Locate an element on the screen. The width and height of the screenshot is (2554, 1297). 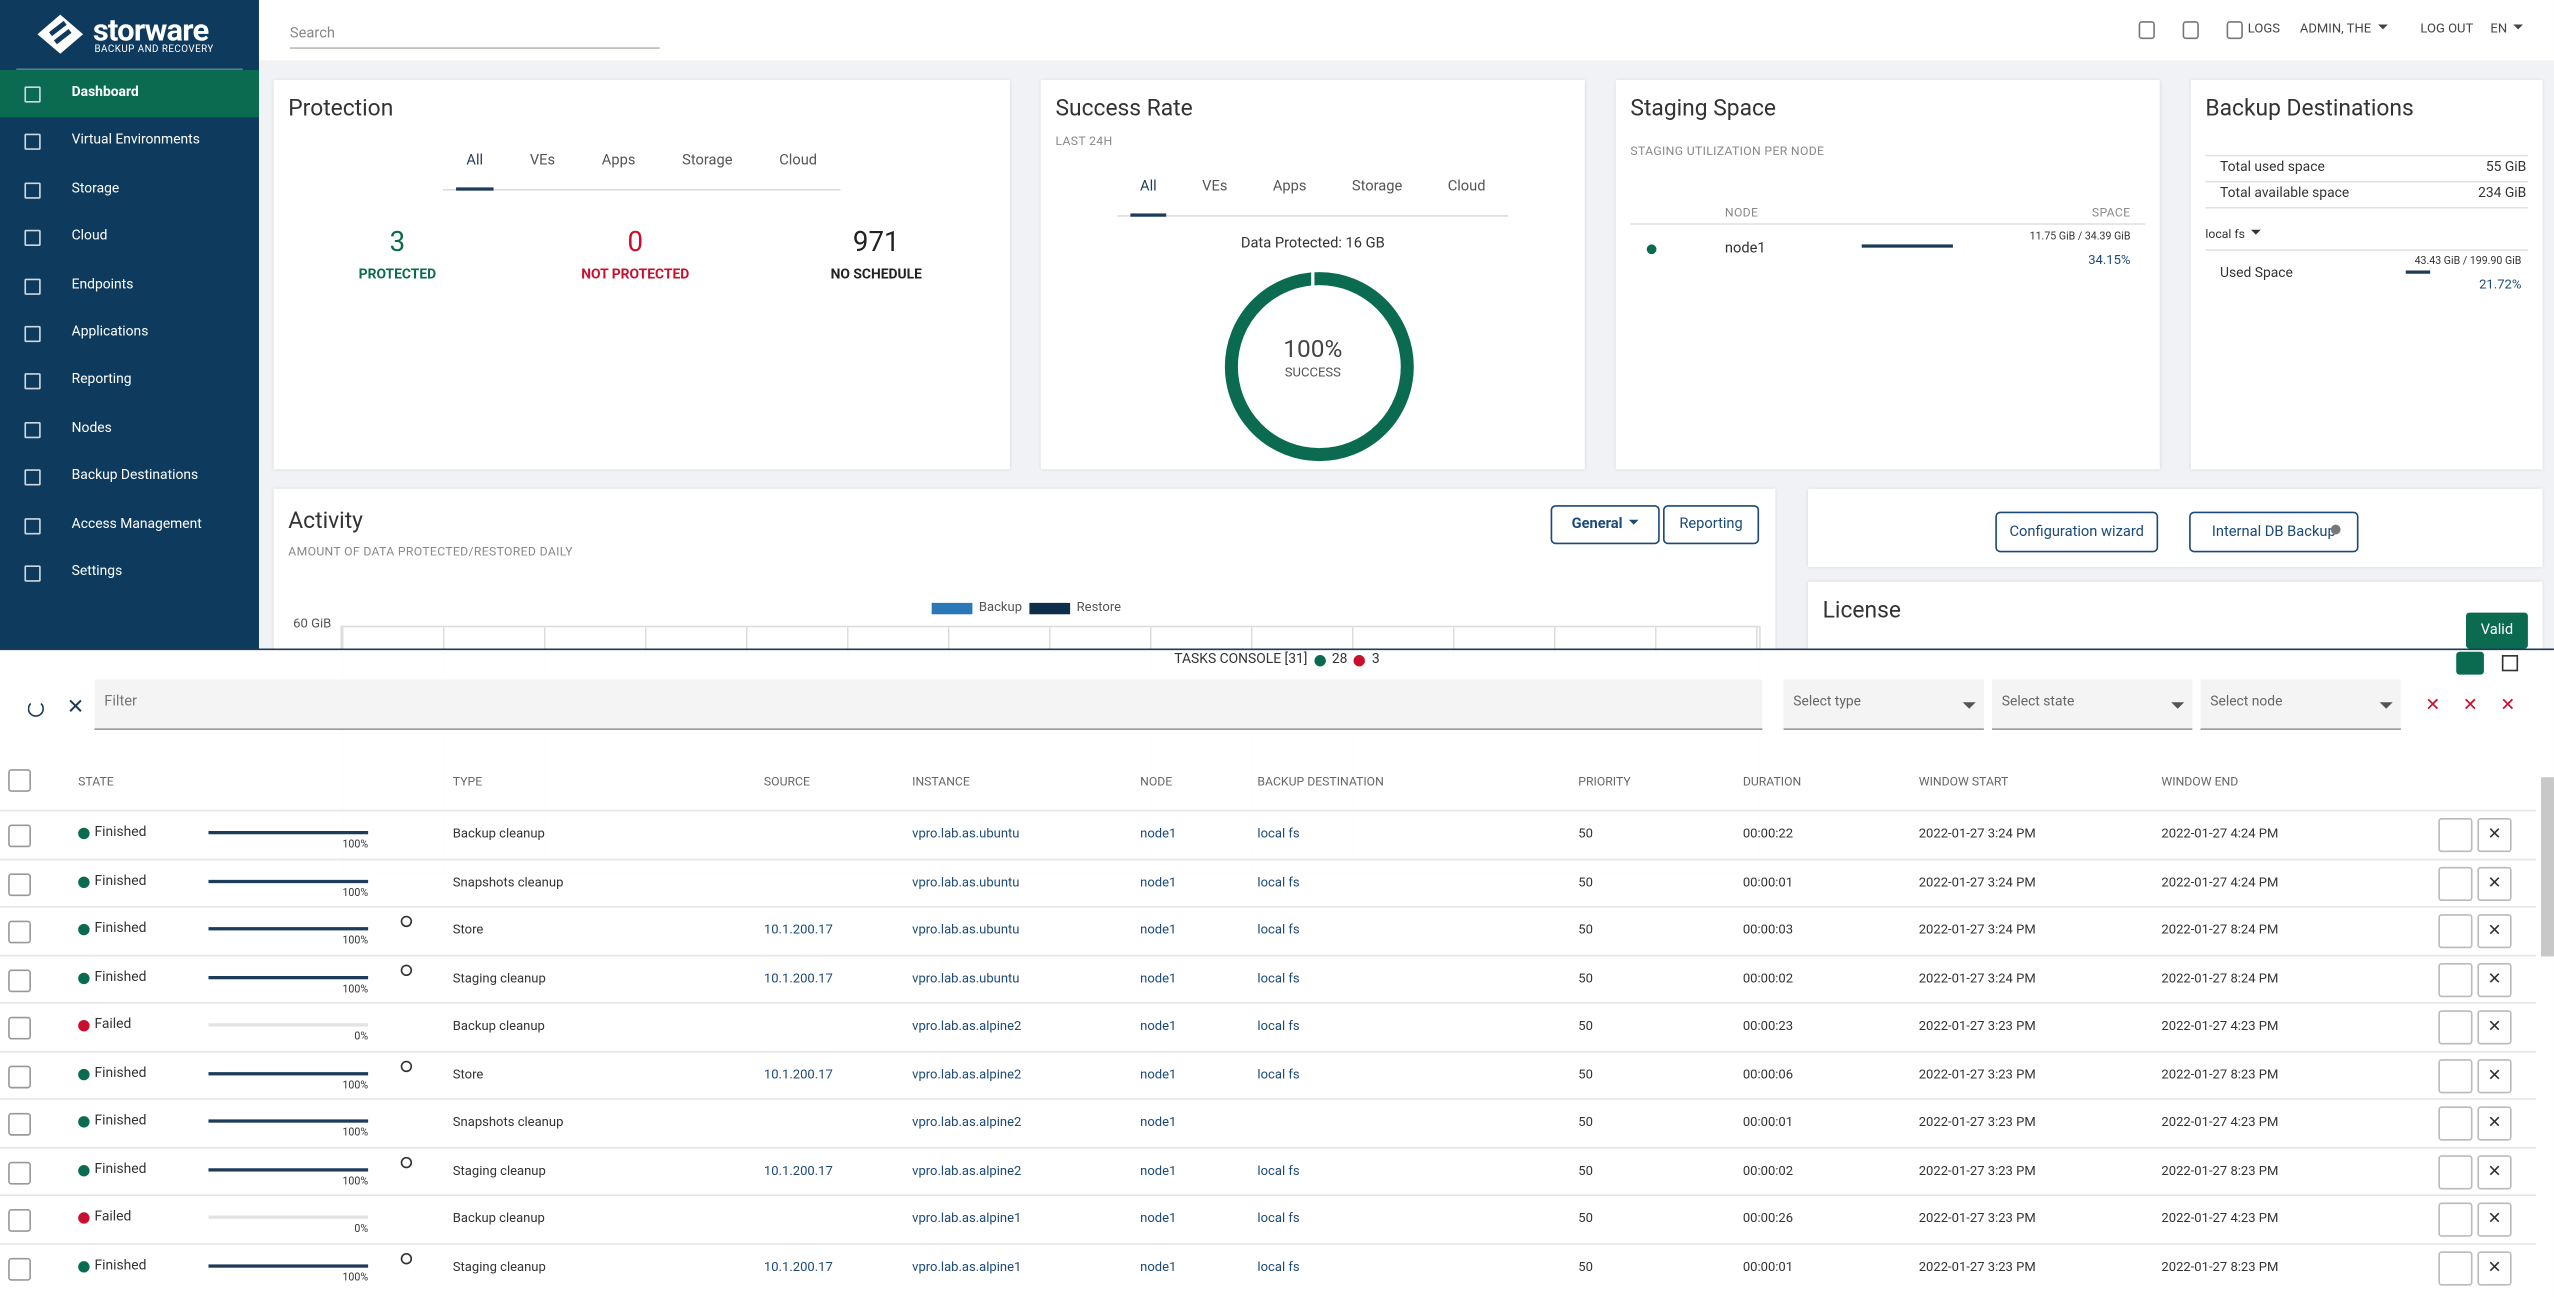
menu-item: Applications is located at coordinates (129, 333).